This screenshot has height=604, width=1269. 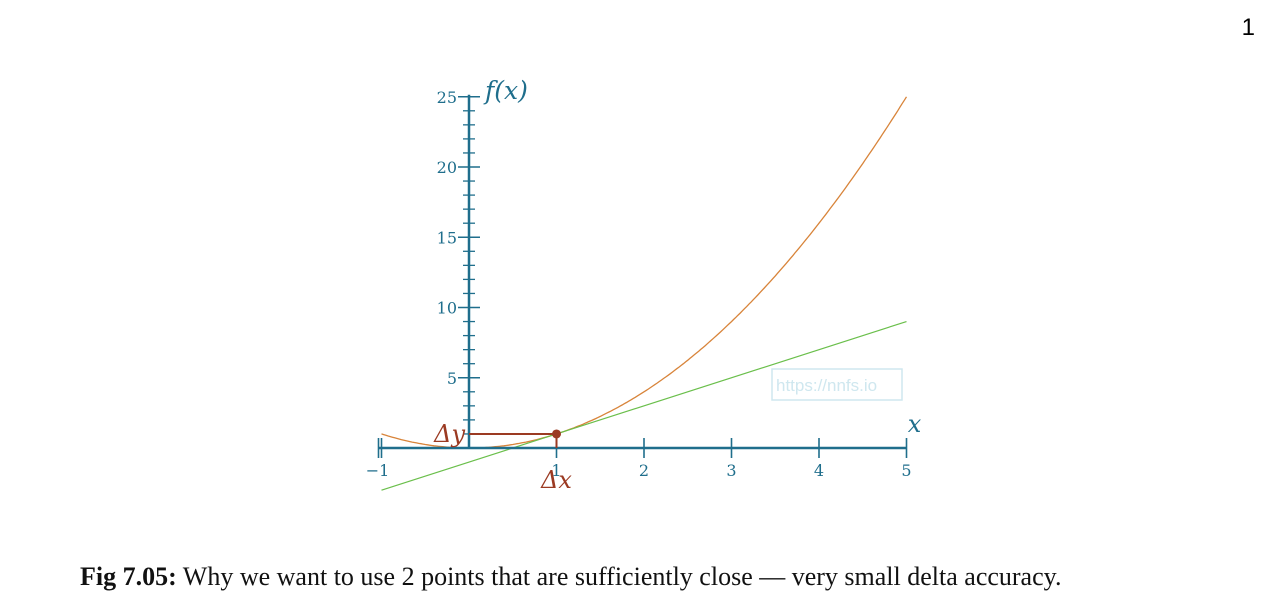 I want to click on y-tick-label: 5, so click(x=452, y=378).